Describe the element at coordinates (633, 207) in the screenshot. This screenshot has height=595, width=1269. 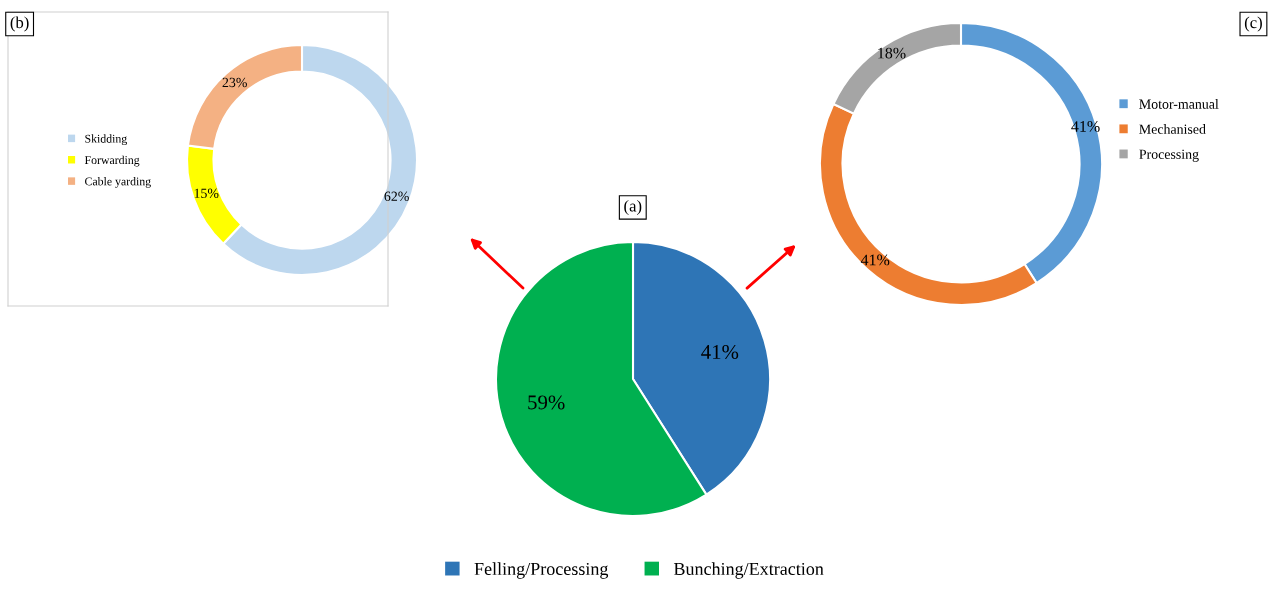
I see `chart-title: (a)` at that location.